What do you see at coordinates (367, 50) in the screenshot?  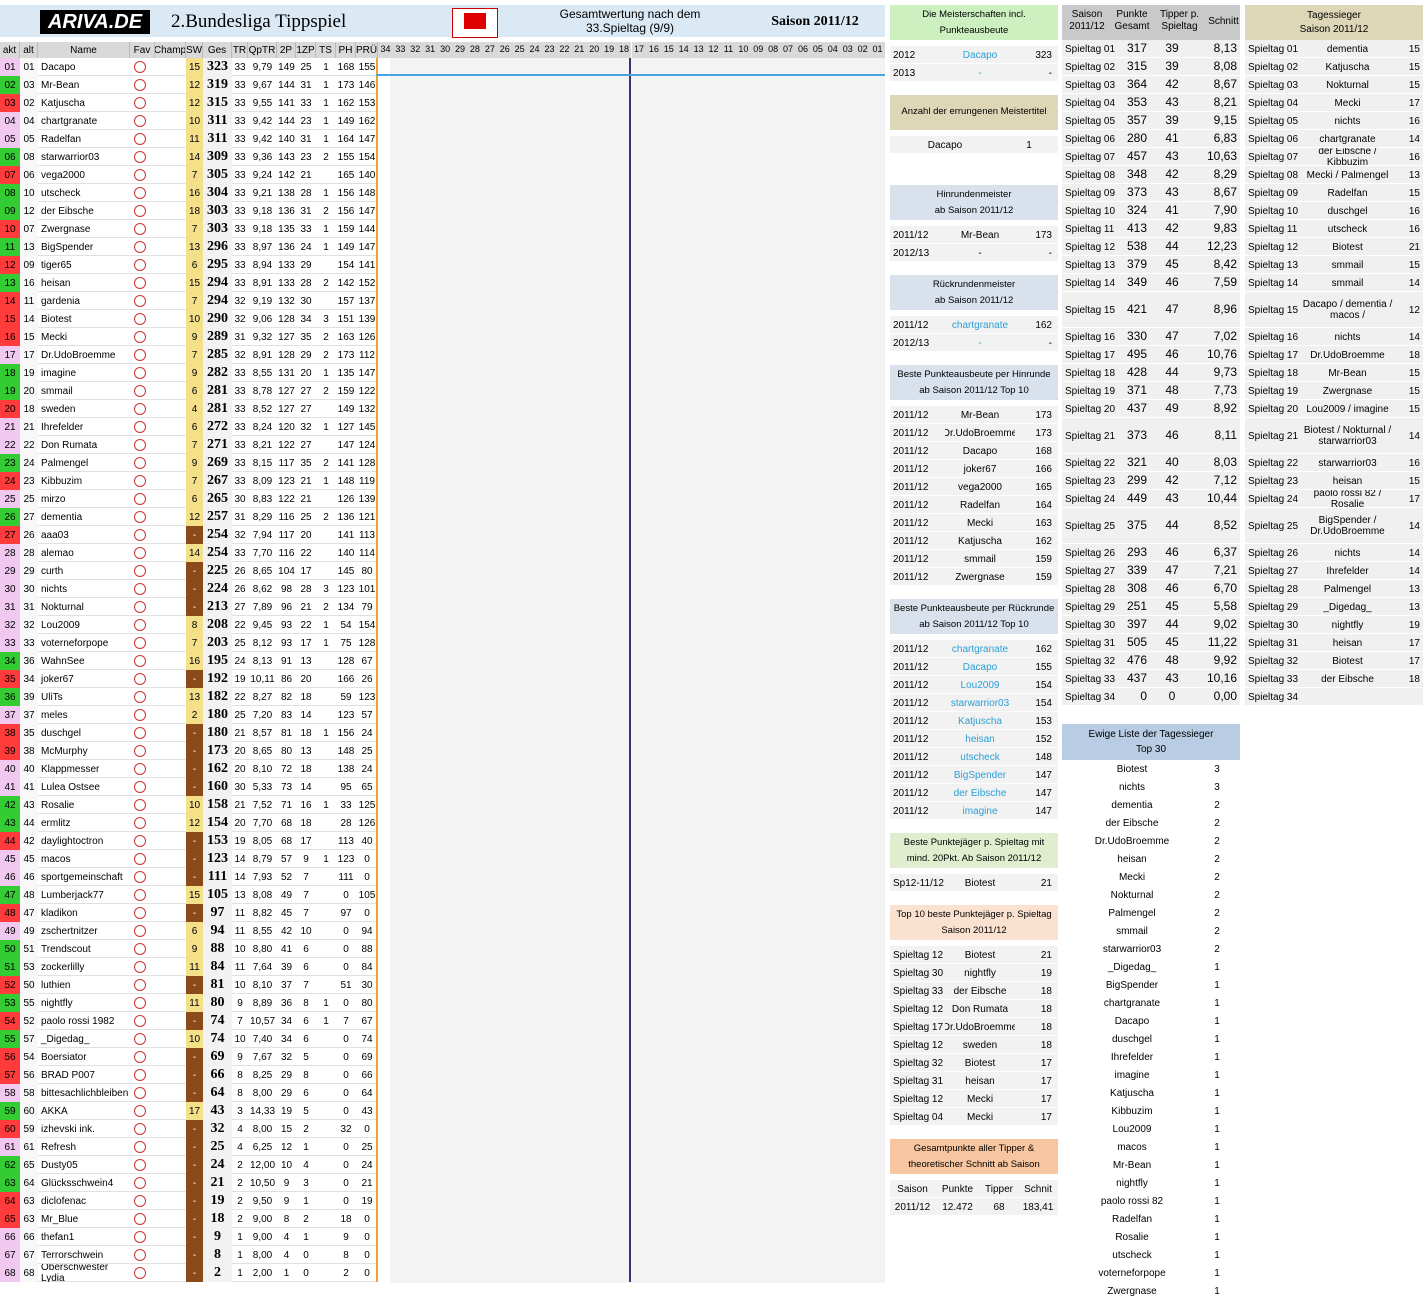 I see `column-header: PRÜ` at bounding box center [367, 50].